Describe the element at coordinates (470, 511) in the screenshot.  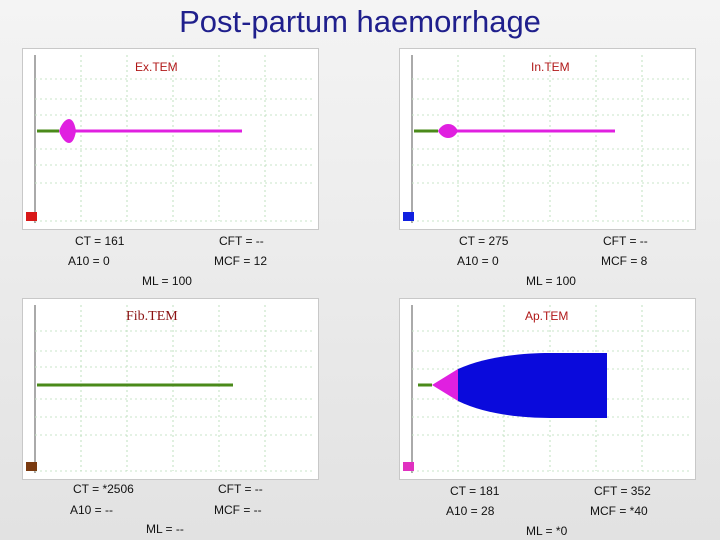
I see `aptem-a10: A10 = 28` at that location.